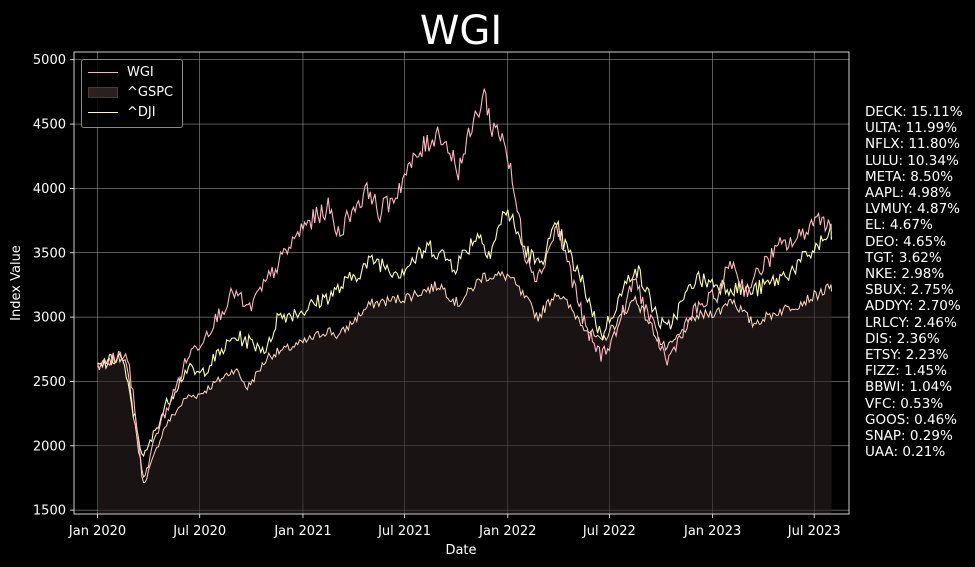 The width and height of the screenshot is (975, 567). I want to click on holding-weight: FIZZ: 1.45%, so click(906, 371).